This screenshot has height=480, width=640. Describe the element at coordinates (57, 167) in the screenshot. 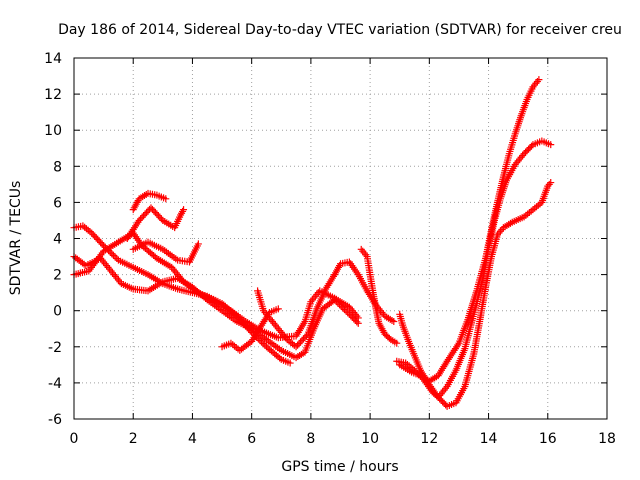

I see `y-tick-label: 8` at that location.